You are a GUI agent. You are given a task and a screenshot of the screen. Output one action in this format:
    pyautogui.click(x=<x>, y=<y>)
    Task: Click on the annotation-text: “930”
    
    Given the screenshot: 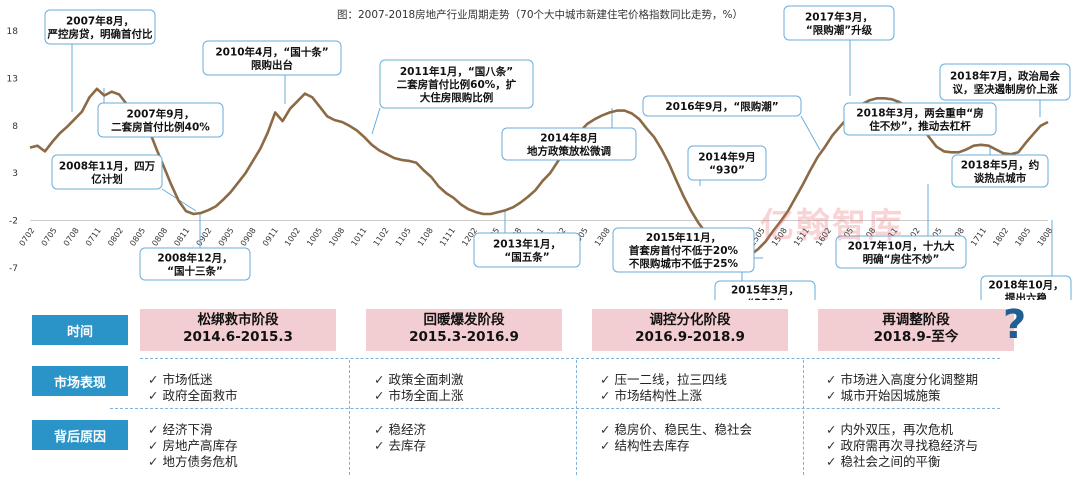 What is the action you would take?
    pyautogui.click(x=727, y=171)
    